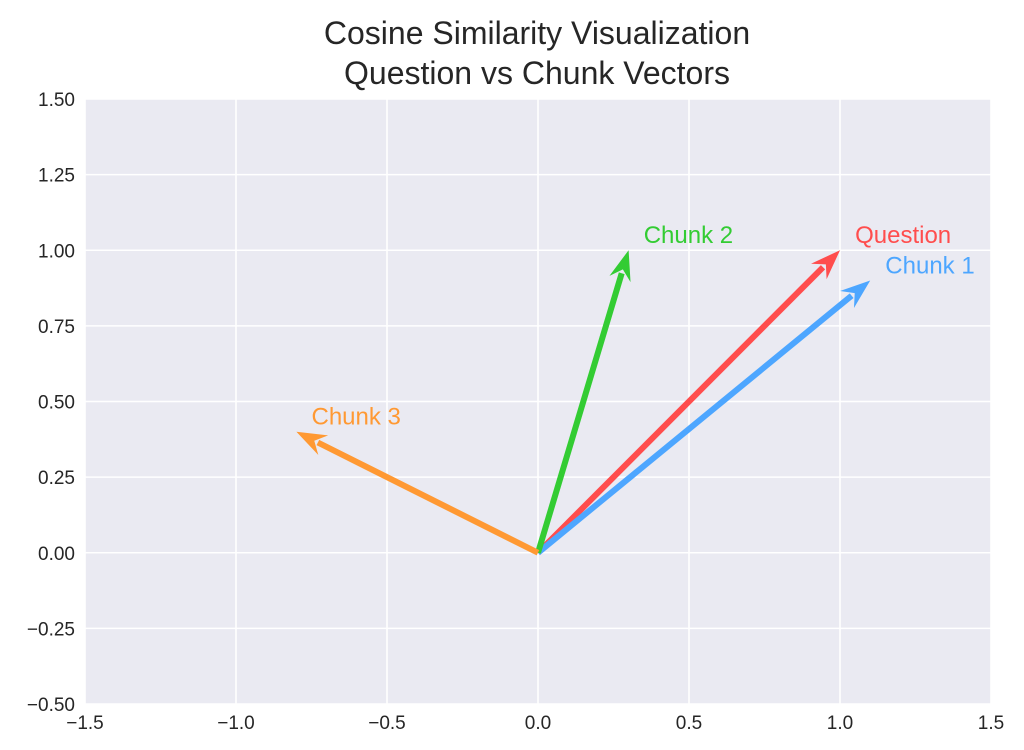  I want to click on y-tick-label: 0.00, so click(56, 554).